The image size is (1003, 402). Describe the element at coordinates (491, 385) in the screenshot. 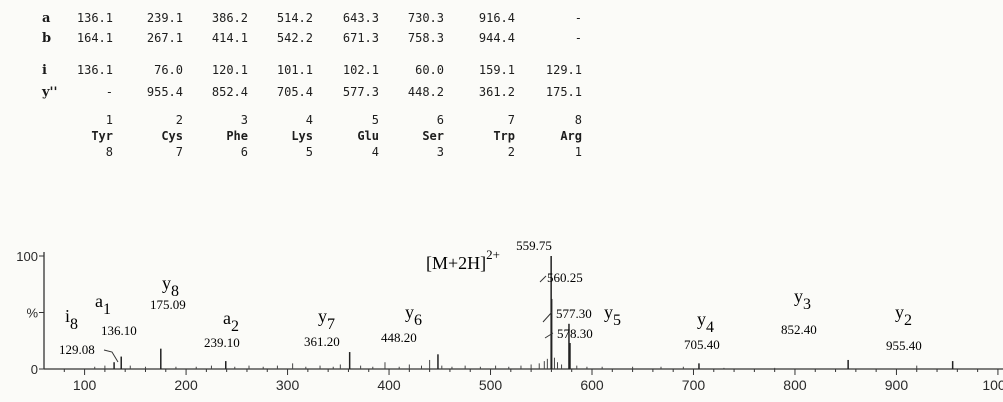

I see `x-tick-label: 500` at that location.